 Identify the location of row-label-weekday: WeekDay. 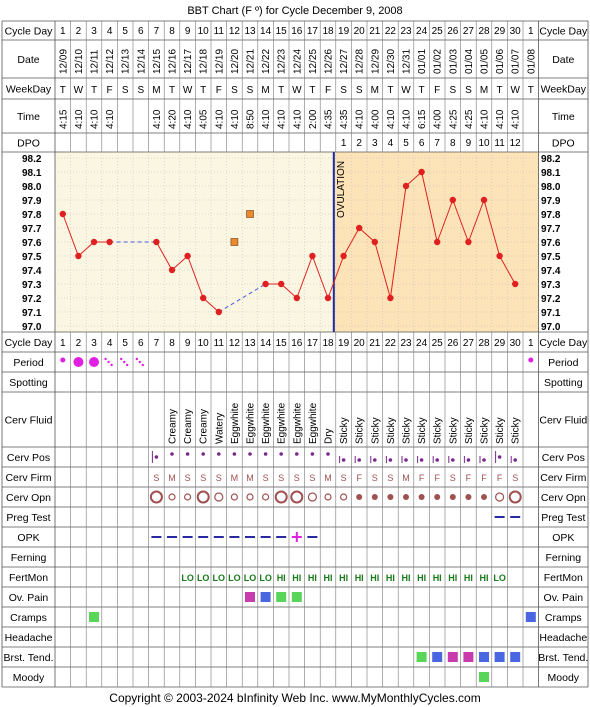
(29, 90).